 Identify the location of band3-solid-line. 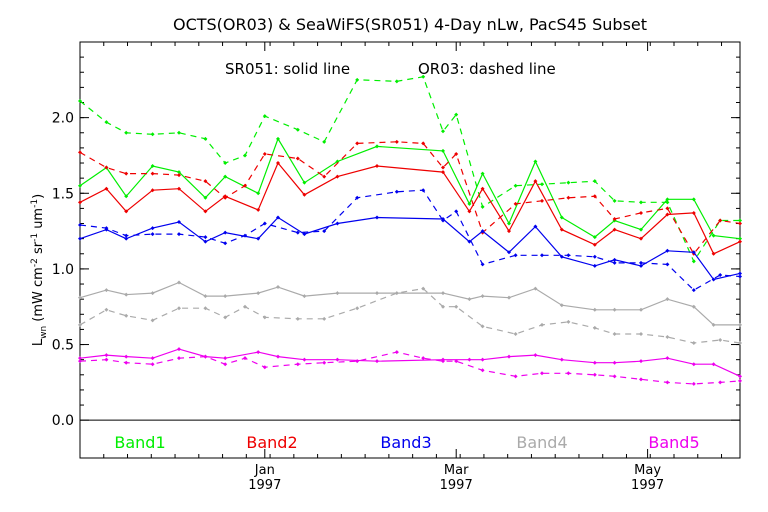
(410, 248).